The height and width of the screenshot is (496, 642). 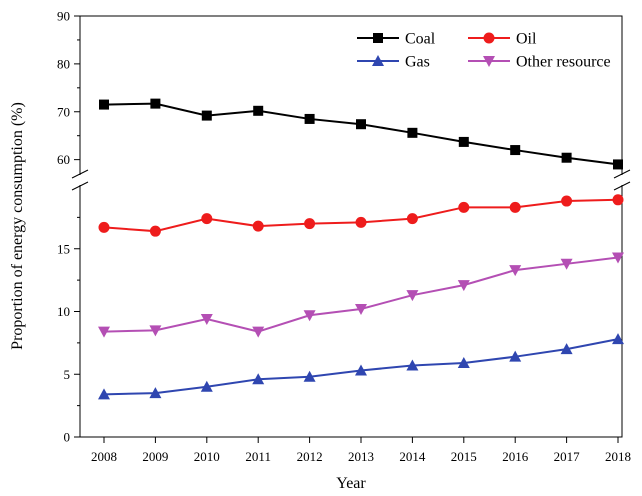 I want to click on x-tick-label: 2011, so click(x=258, y=456).